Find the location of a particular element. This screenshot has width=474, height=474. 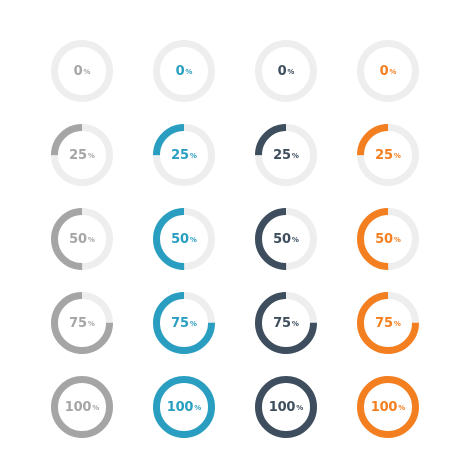

progress-ring-orange-75: 75% is located at coordinates (388, 323).